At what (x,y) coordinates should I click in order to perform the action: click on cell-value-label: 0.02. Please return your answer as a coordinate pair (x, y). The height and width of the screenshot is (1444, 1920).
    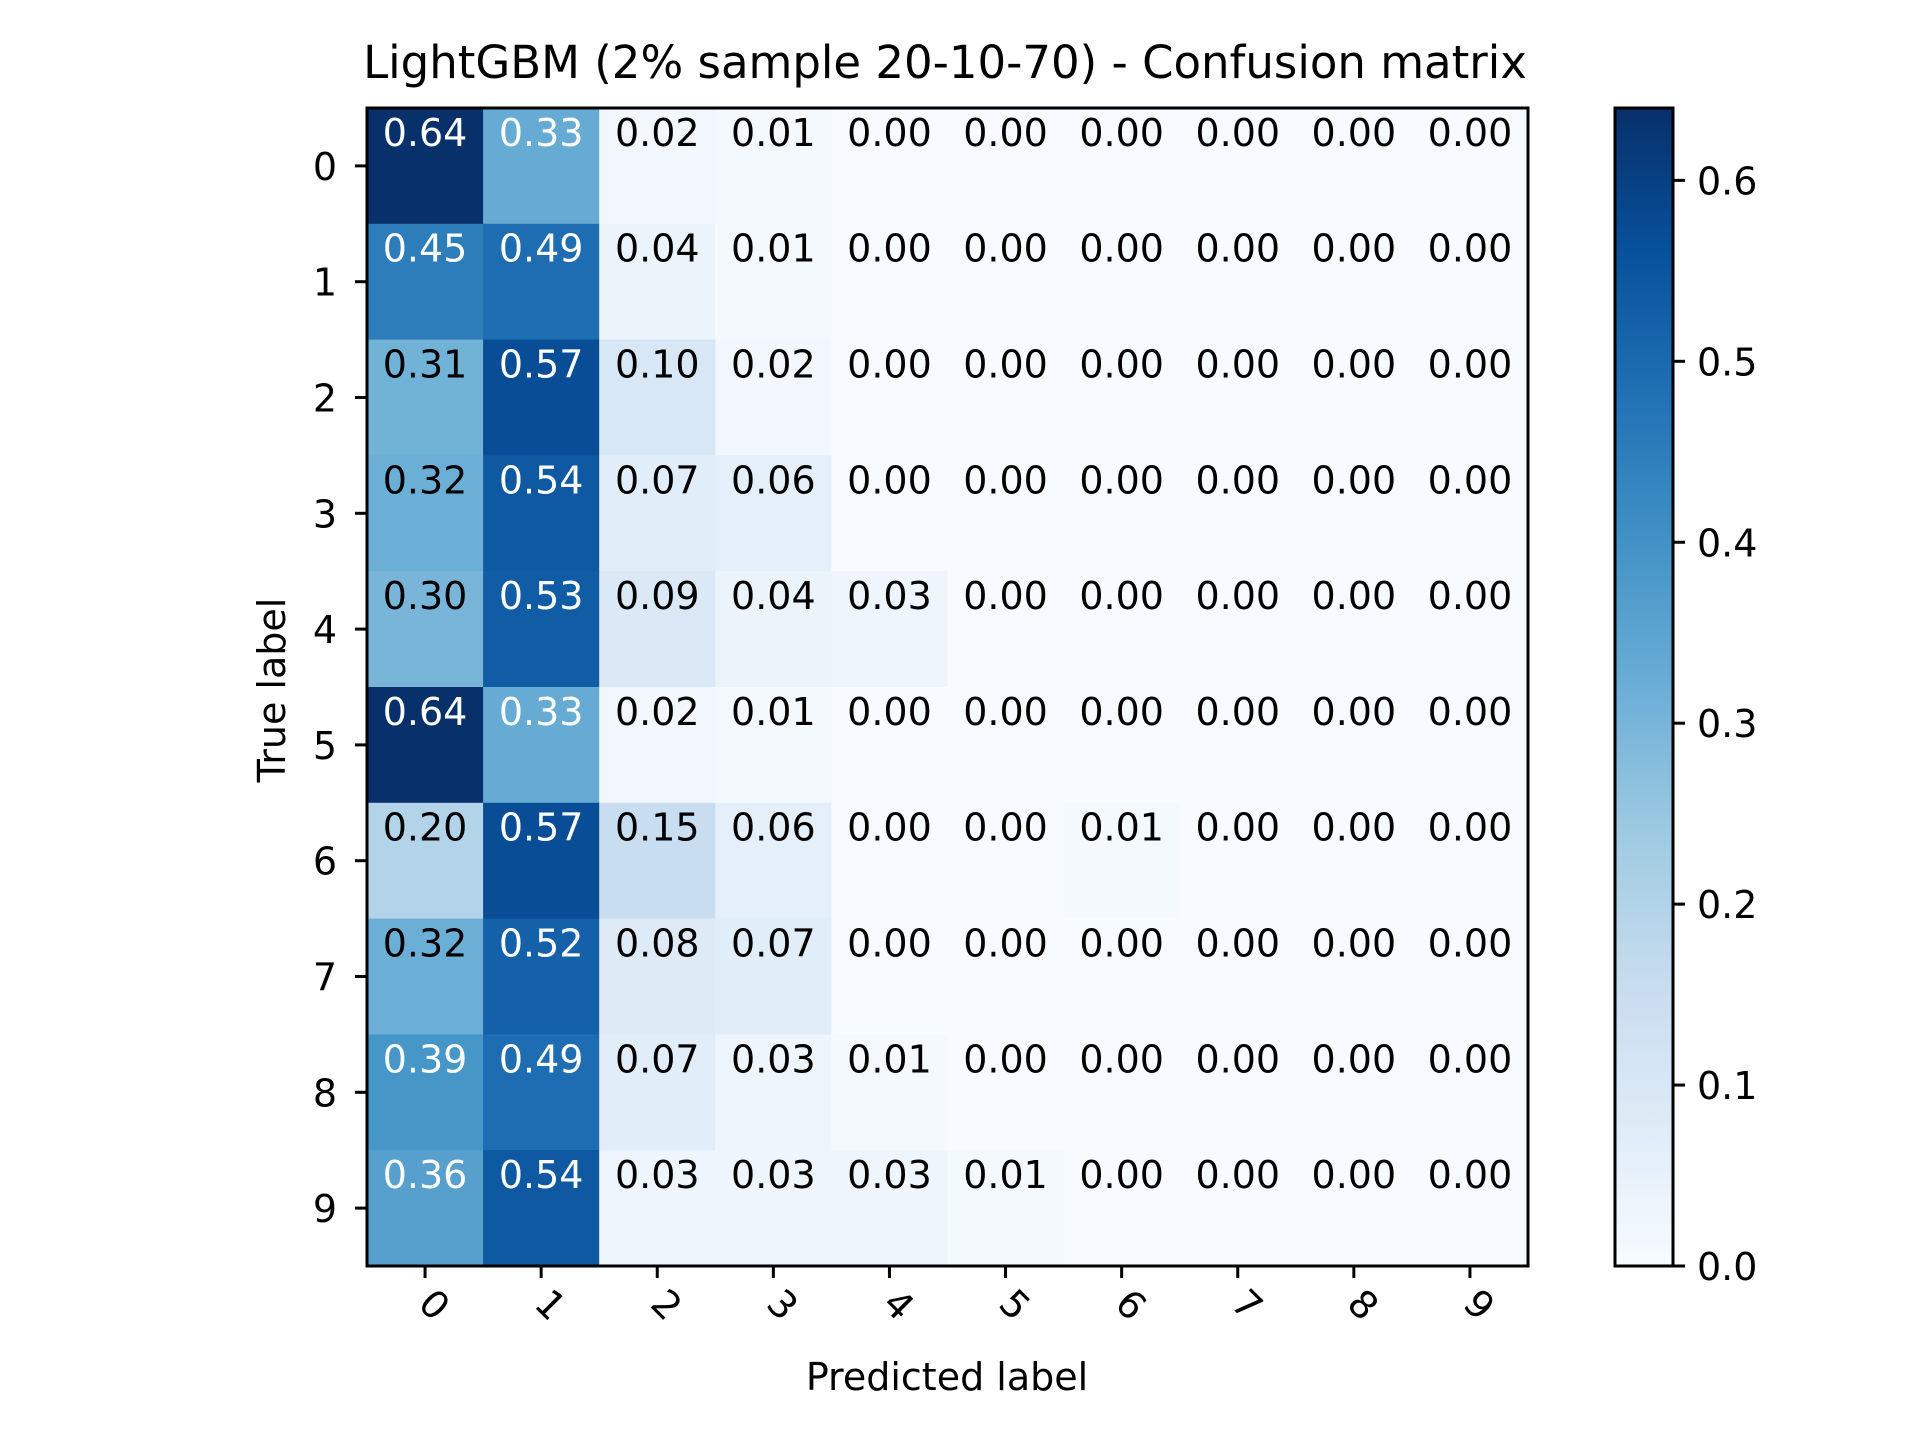
    Looking at the image, I should click on (657, 712).